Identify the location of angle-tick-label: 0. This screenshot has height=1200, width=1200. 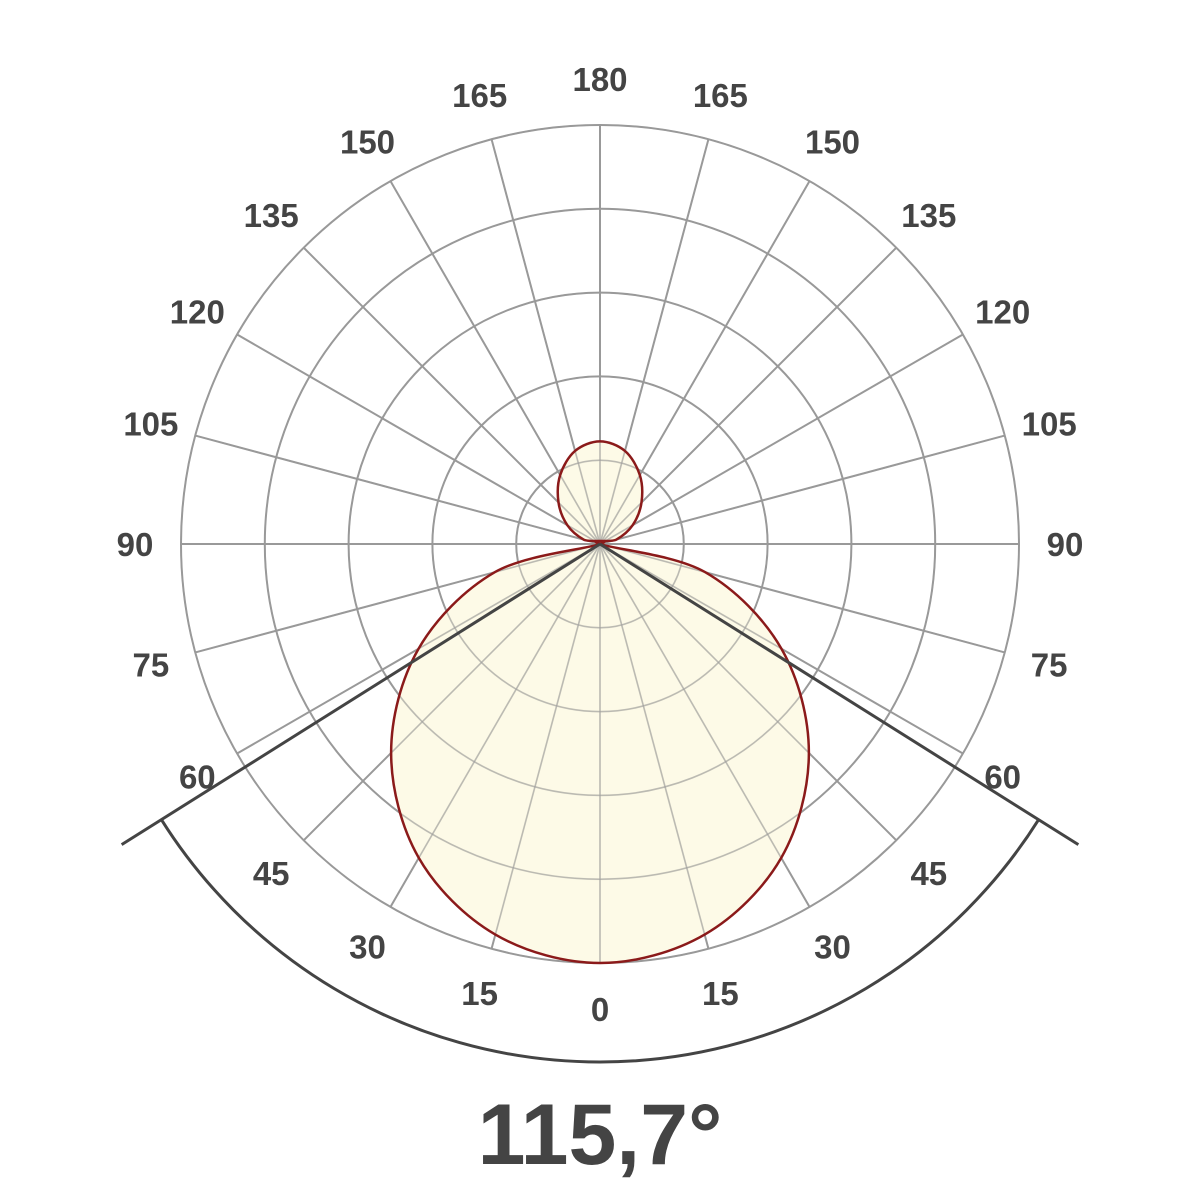
(600, 1009).